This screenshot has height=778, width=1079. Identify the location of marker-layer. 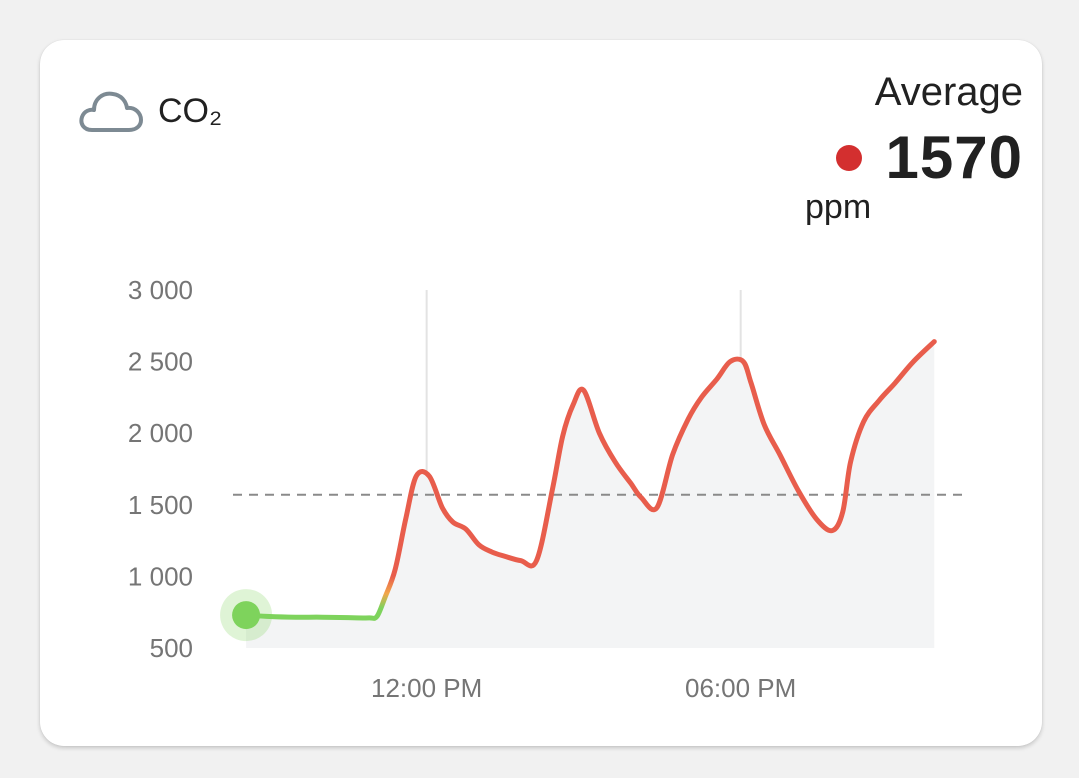
(246, 615).